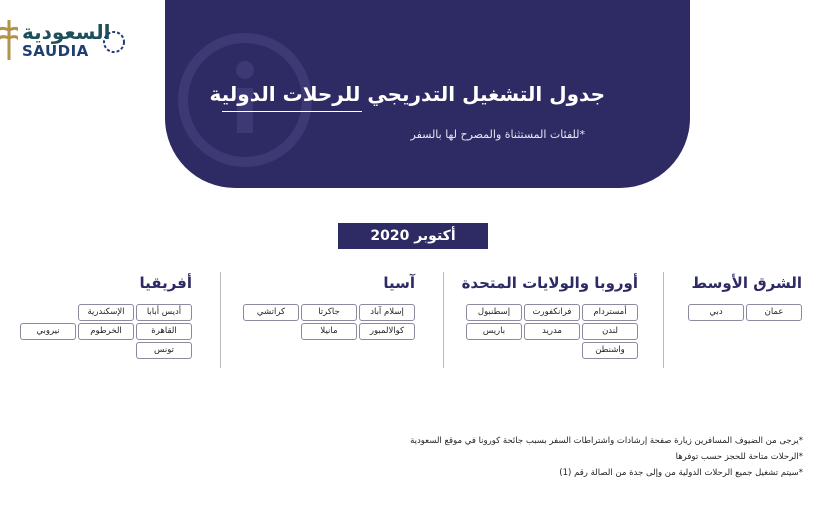 This screenshot has height=510, width=825. I want to click on region-title: آسيا, so click(399, 283).